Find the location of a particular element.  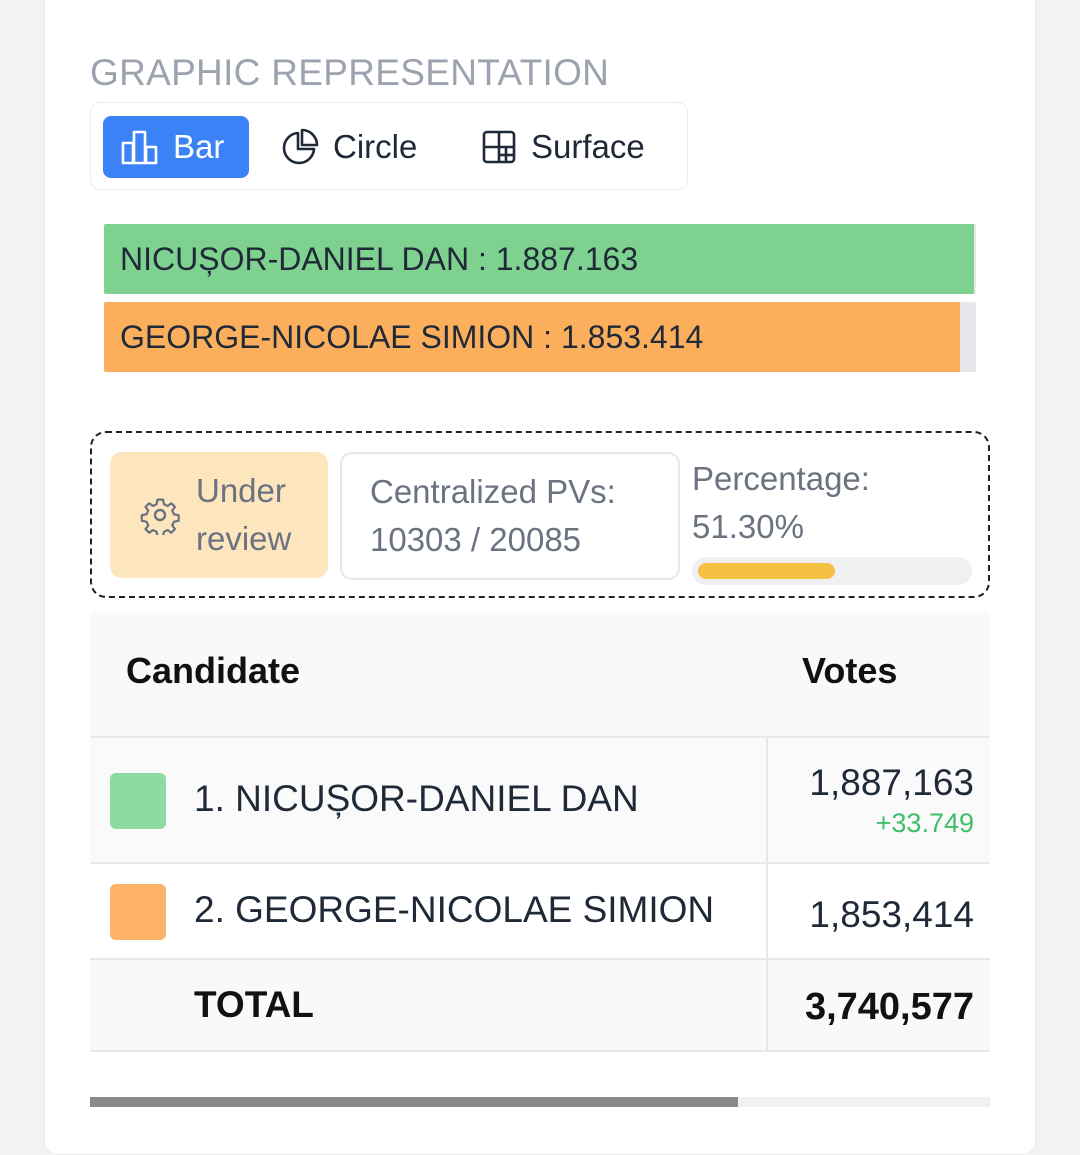

tab-surface: Surface is located at coordinates (568, 147).